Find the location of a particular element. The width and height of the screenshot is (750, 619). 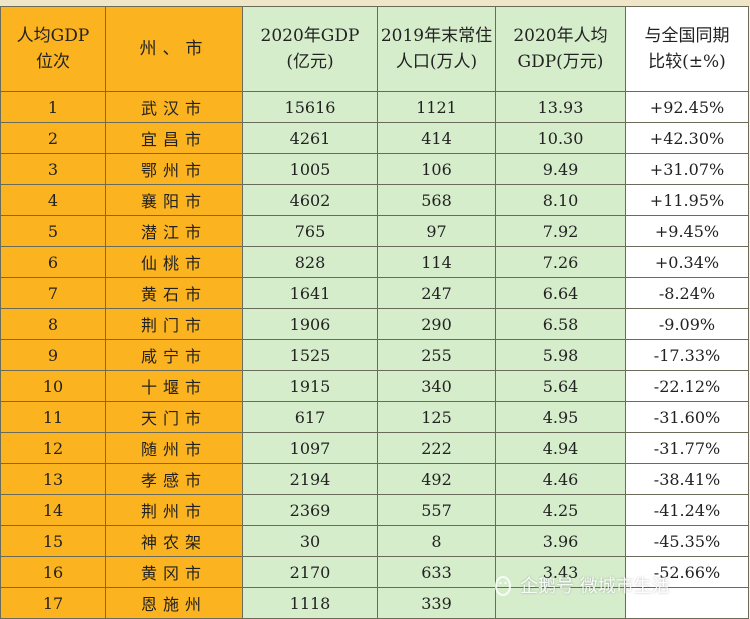

cell-per-capita-gdp: 6.58 is located at coordinates (560, 324).